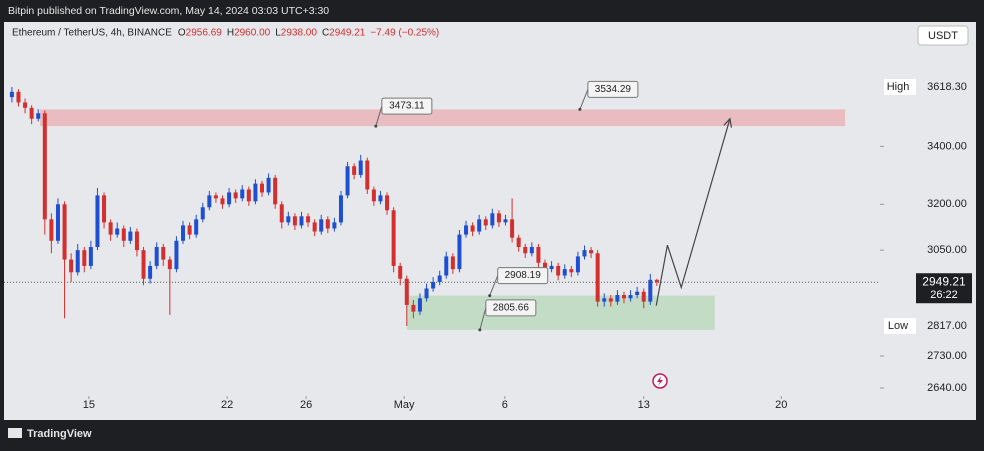 This screenshot has height=451, width=984. Describe the element at coordinates (59, 434) in the screenshot. I see `brand: TradingView` at that location.